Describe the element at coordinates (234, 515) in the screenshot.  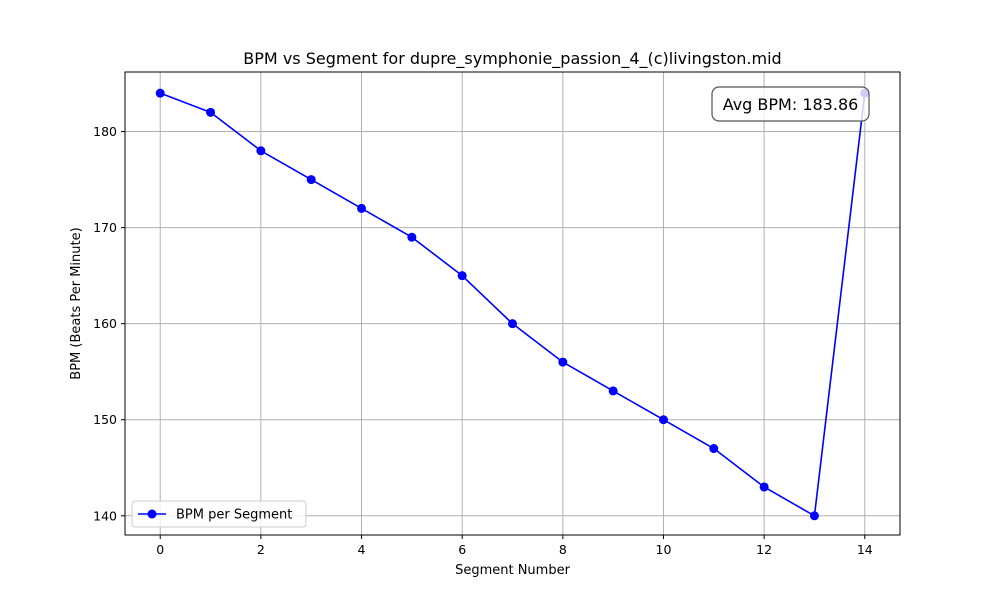
I see `legend-entry-label: BPM per Segment` at that location.